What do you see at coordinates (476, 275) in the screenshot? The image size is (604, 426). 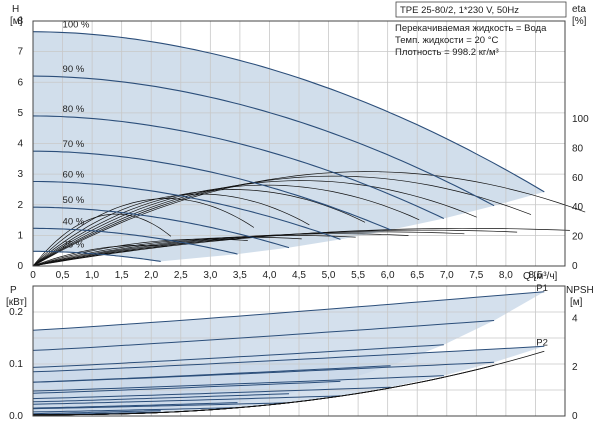 I see `x-tick-label: 7,5` at bounding box center [476, 275].